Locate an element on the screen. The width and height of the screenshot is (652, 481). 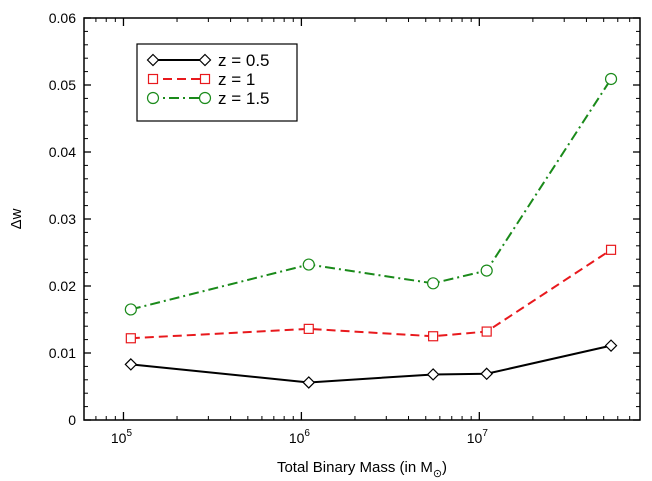
legend-box is located at coordinates (217, 82).